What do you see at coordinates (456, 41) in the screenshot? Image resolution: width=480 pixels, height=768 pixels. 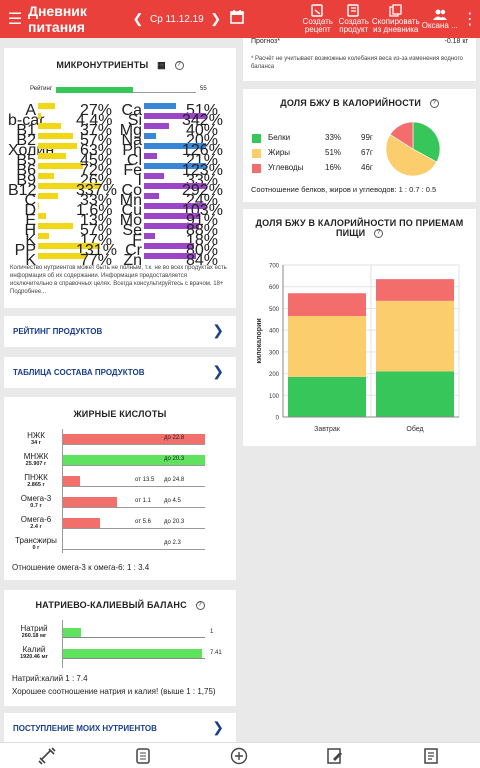 I see `forecast-value: -0.18 кг` at bounding box center [456, 41].